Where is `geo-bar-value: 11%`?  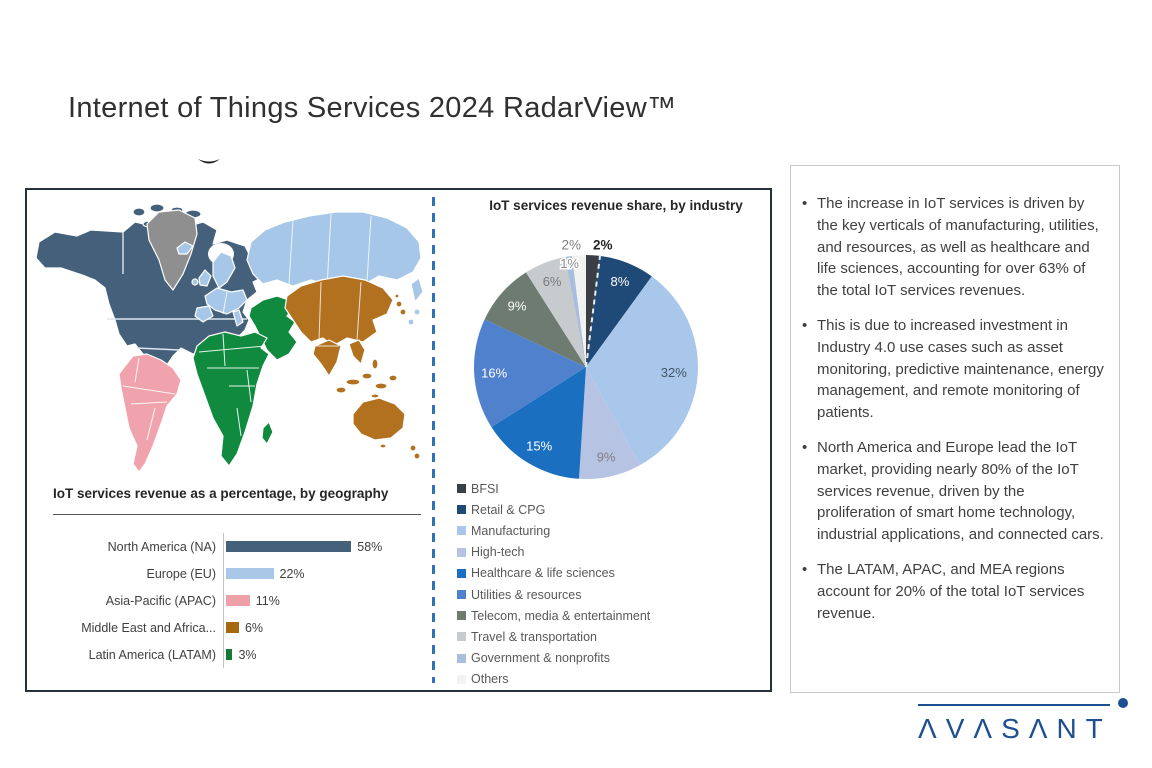
geo-bar-value: 11% is located at coordinates (267, 600).